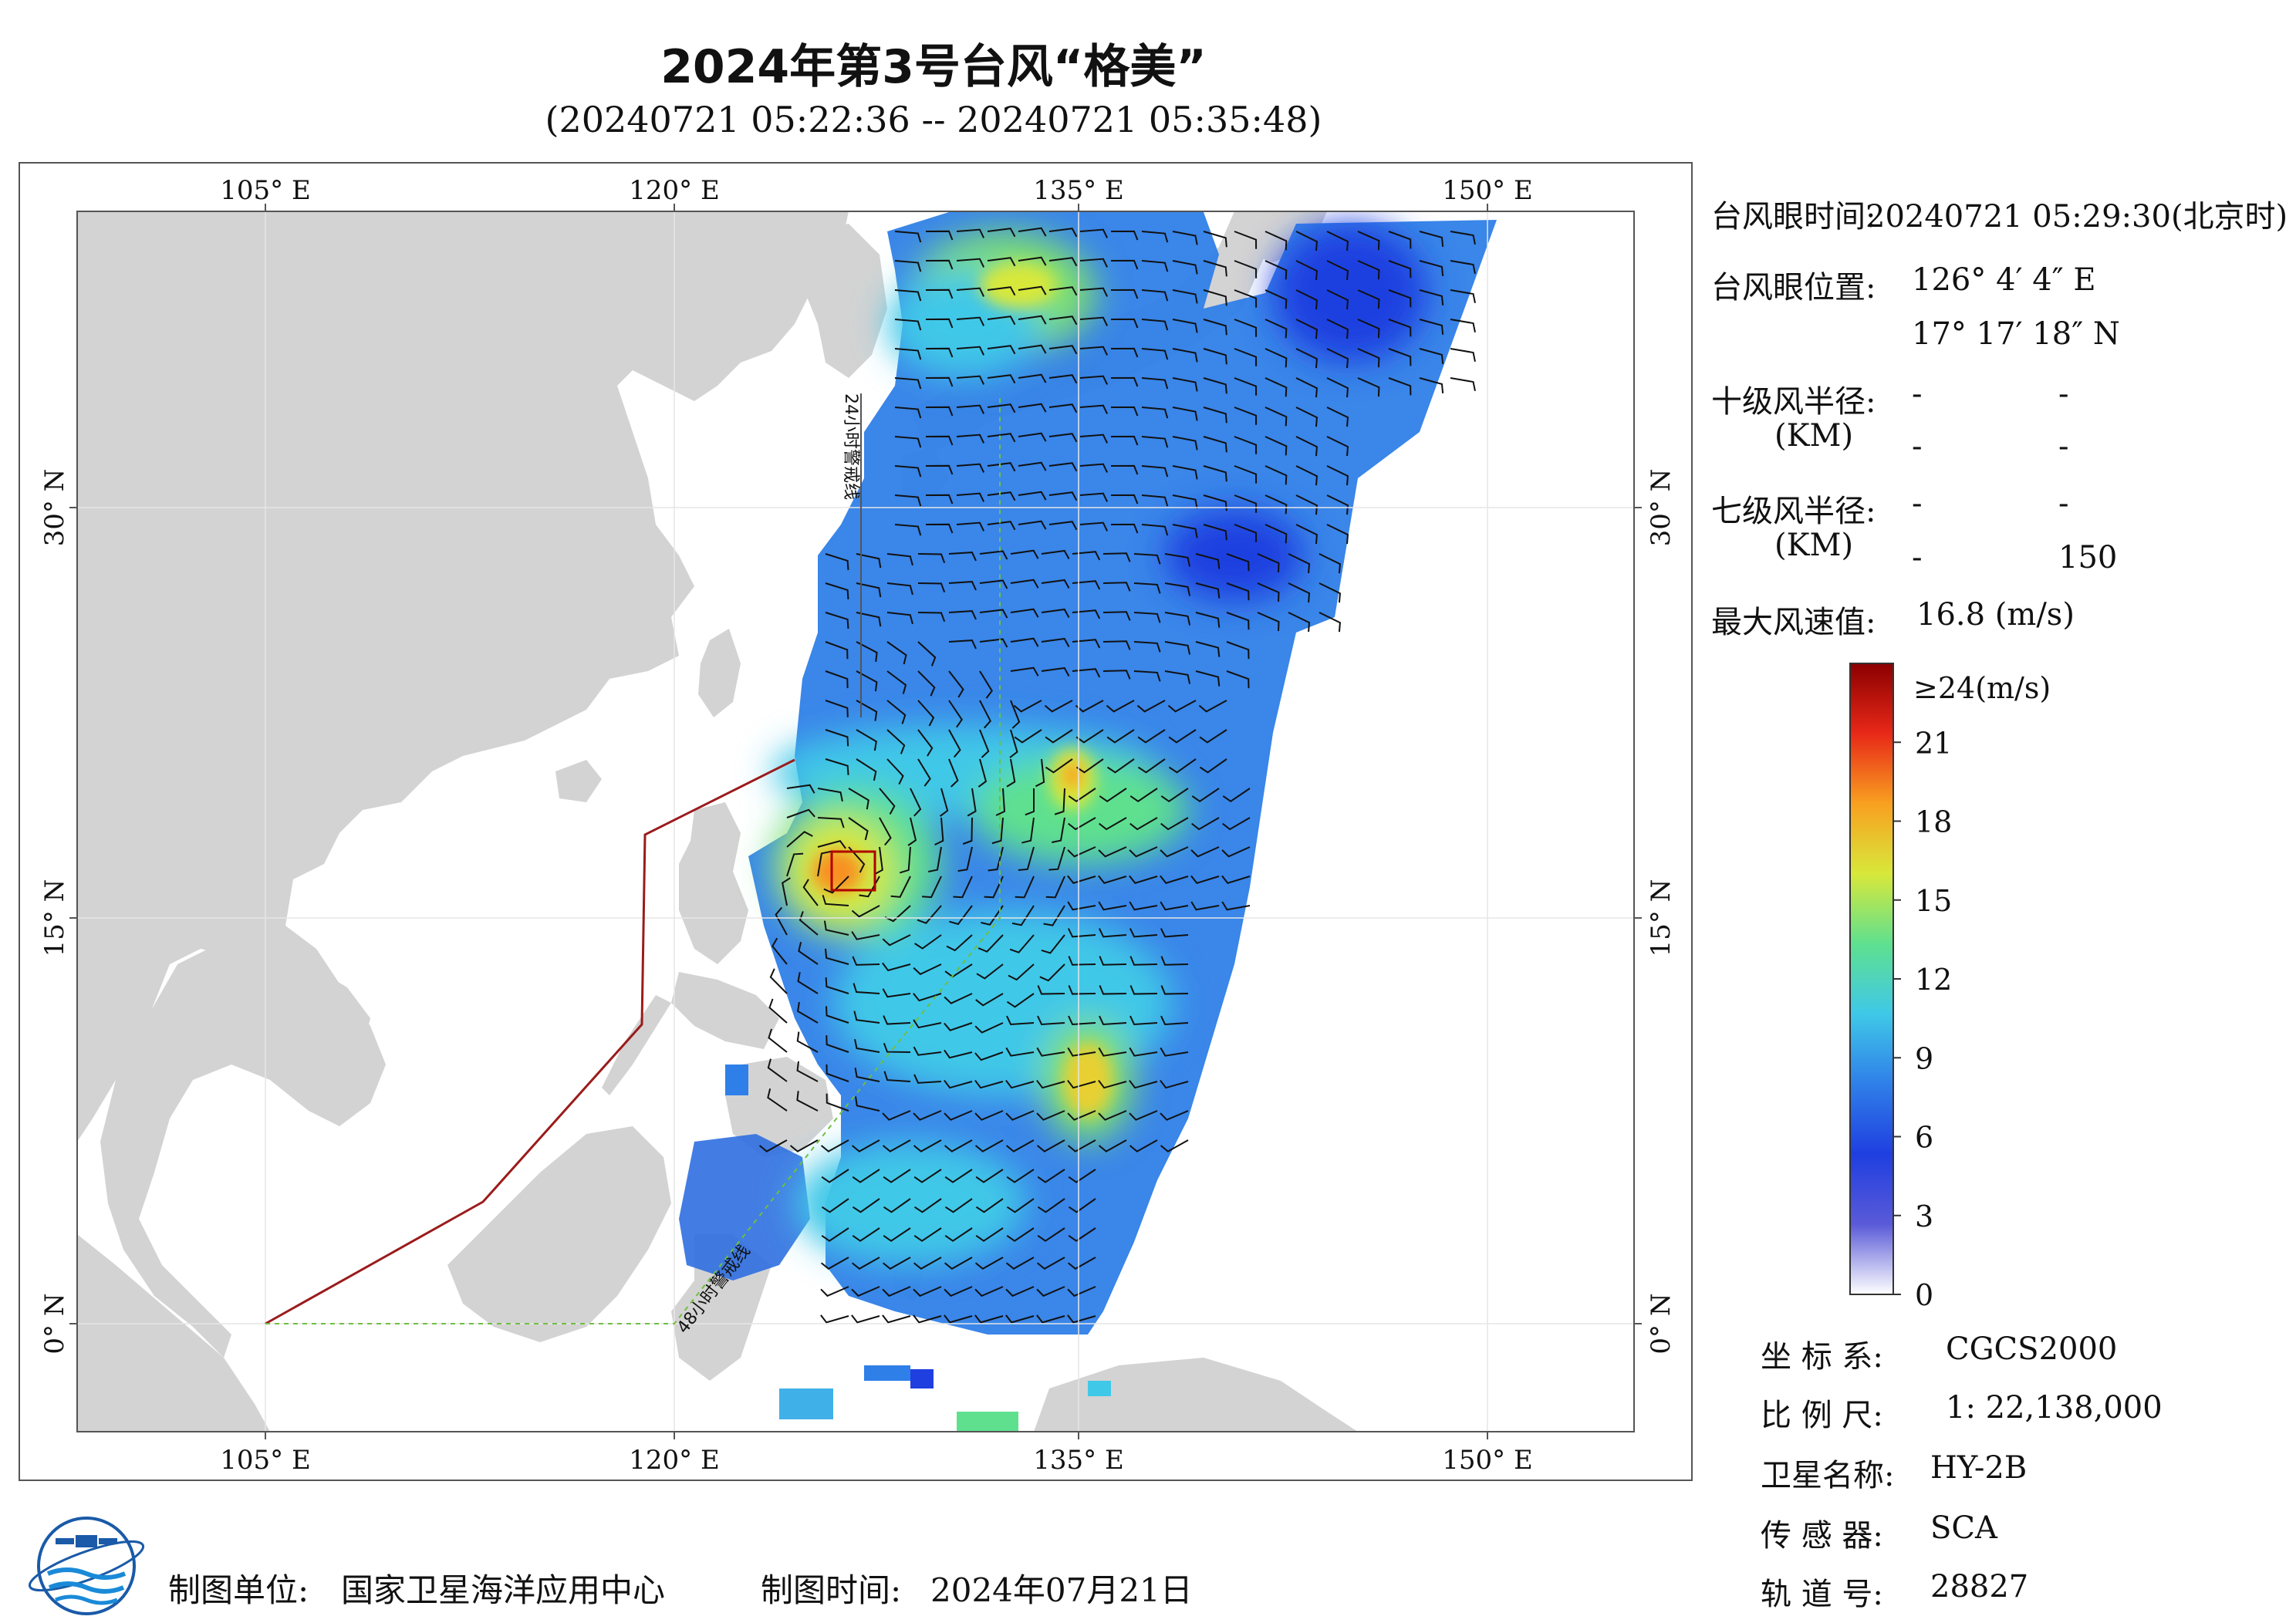  Describe the element at coordinates (713, 883) in the screenshot. I see `luzon` at that location.